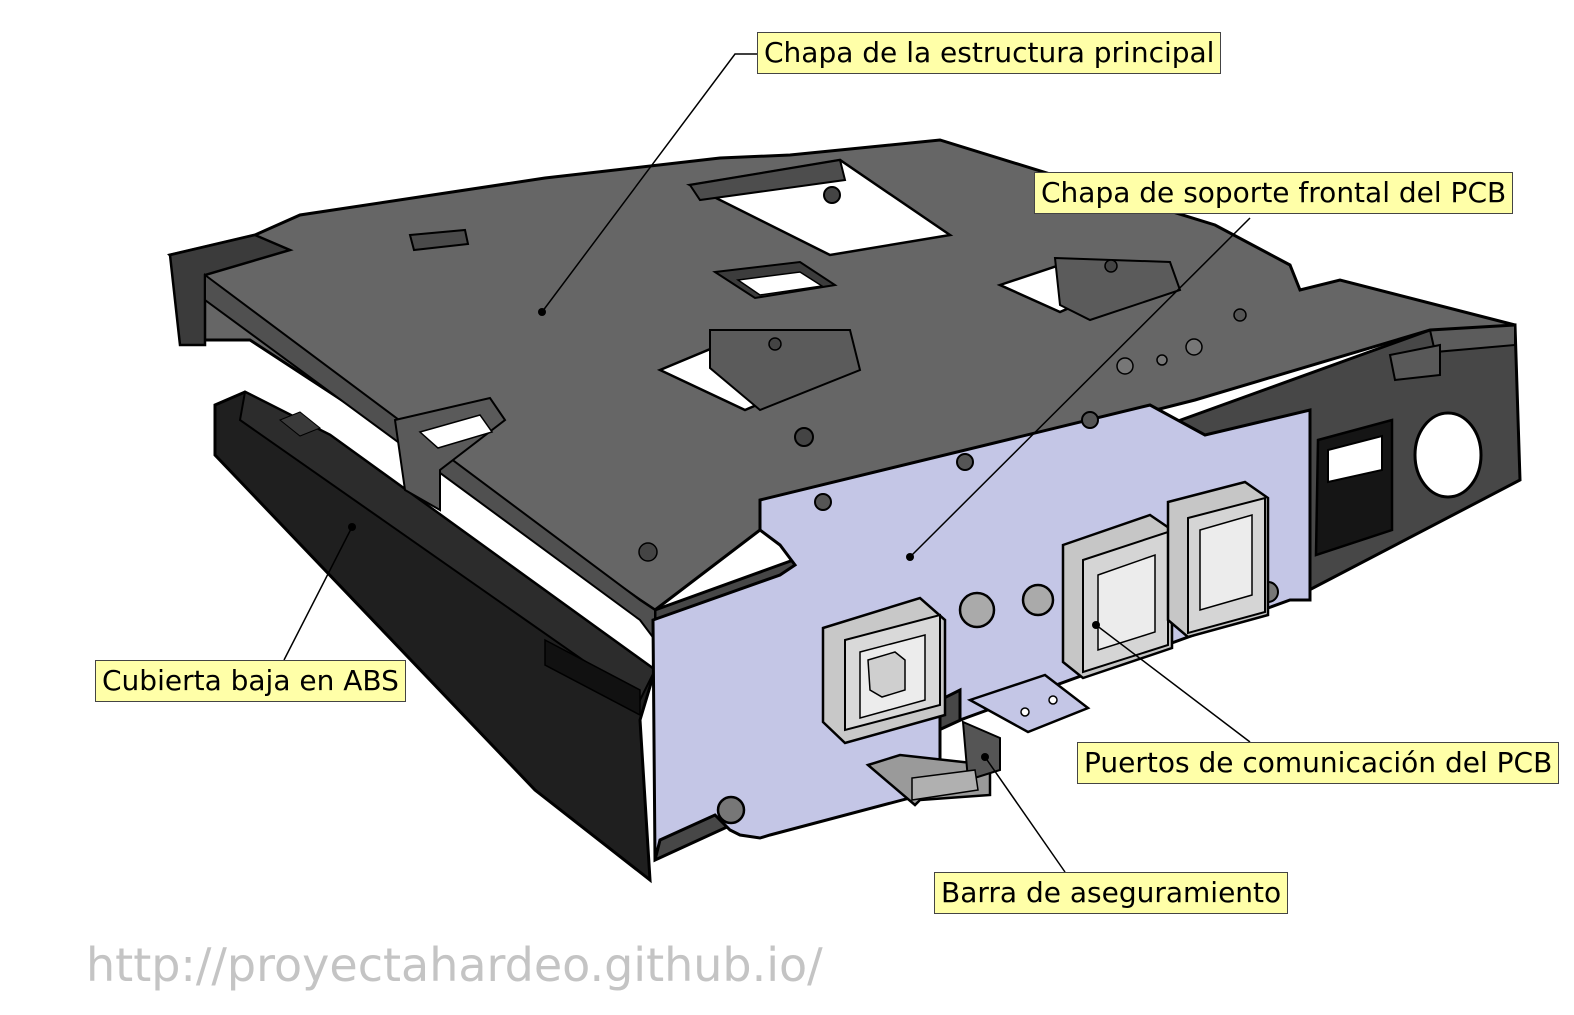 The height and width of the screenshot is (1015, 1574). Describe the element at coordinates (989, 53) in the screenshot. I see `label-main-frame: Chapa de la estructura principal` at that location.